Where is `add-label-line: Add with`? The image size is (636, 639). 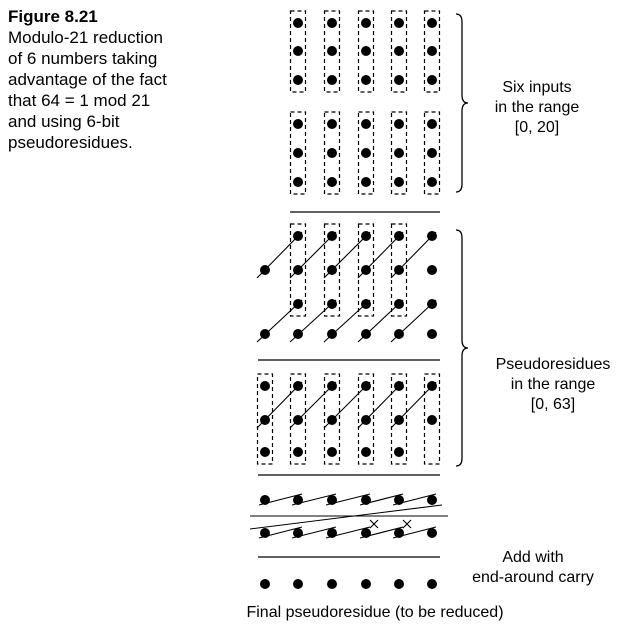 add-label-line: Add with is located at coordinates (532, 557).